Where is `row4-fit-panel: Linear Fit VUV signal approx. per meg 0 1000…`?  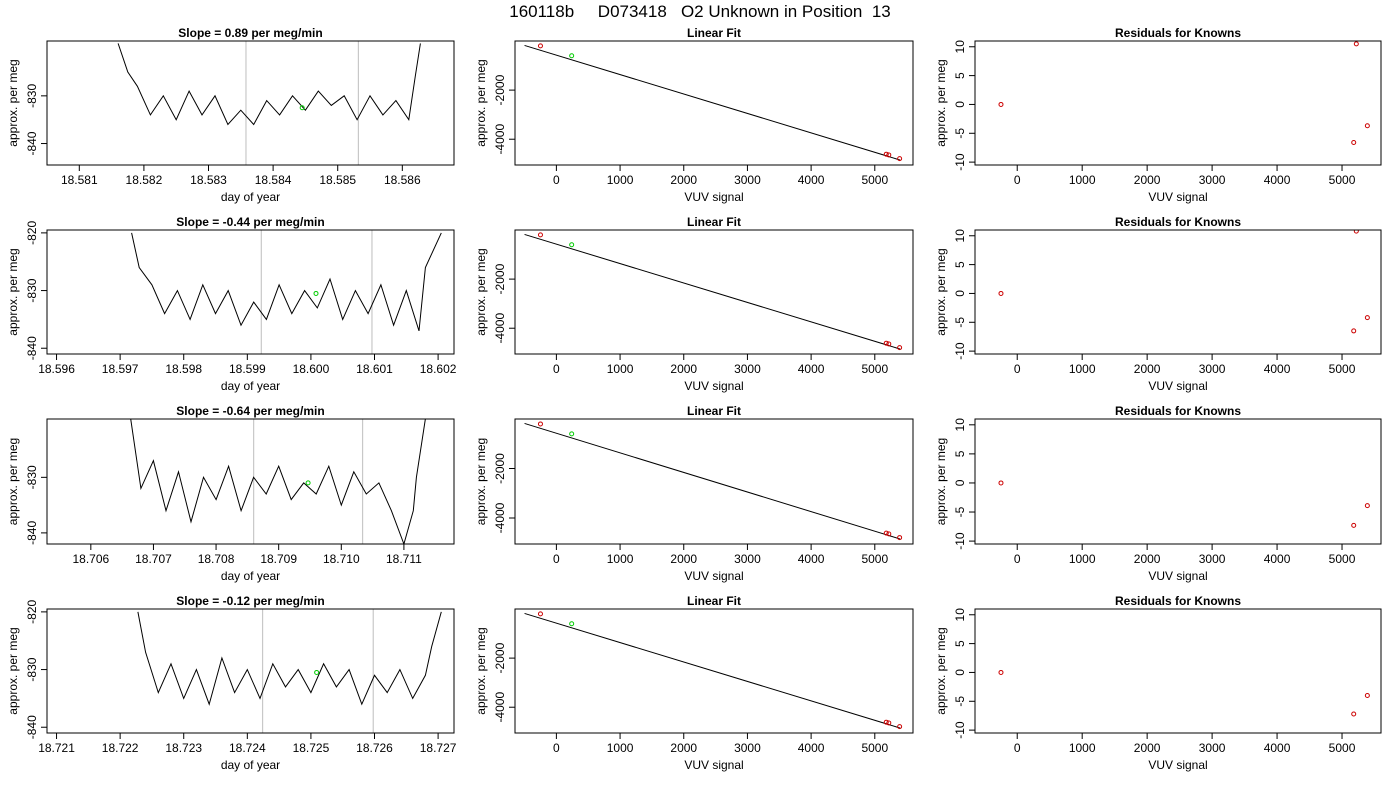 row4-fit-panel: Linear Fit VUV signal approx. per meg 0 1000… is located at coordinates (694, 683).